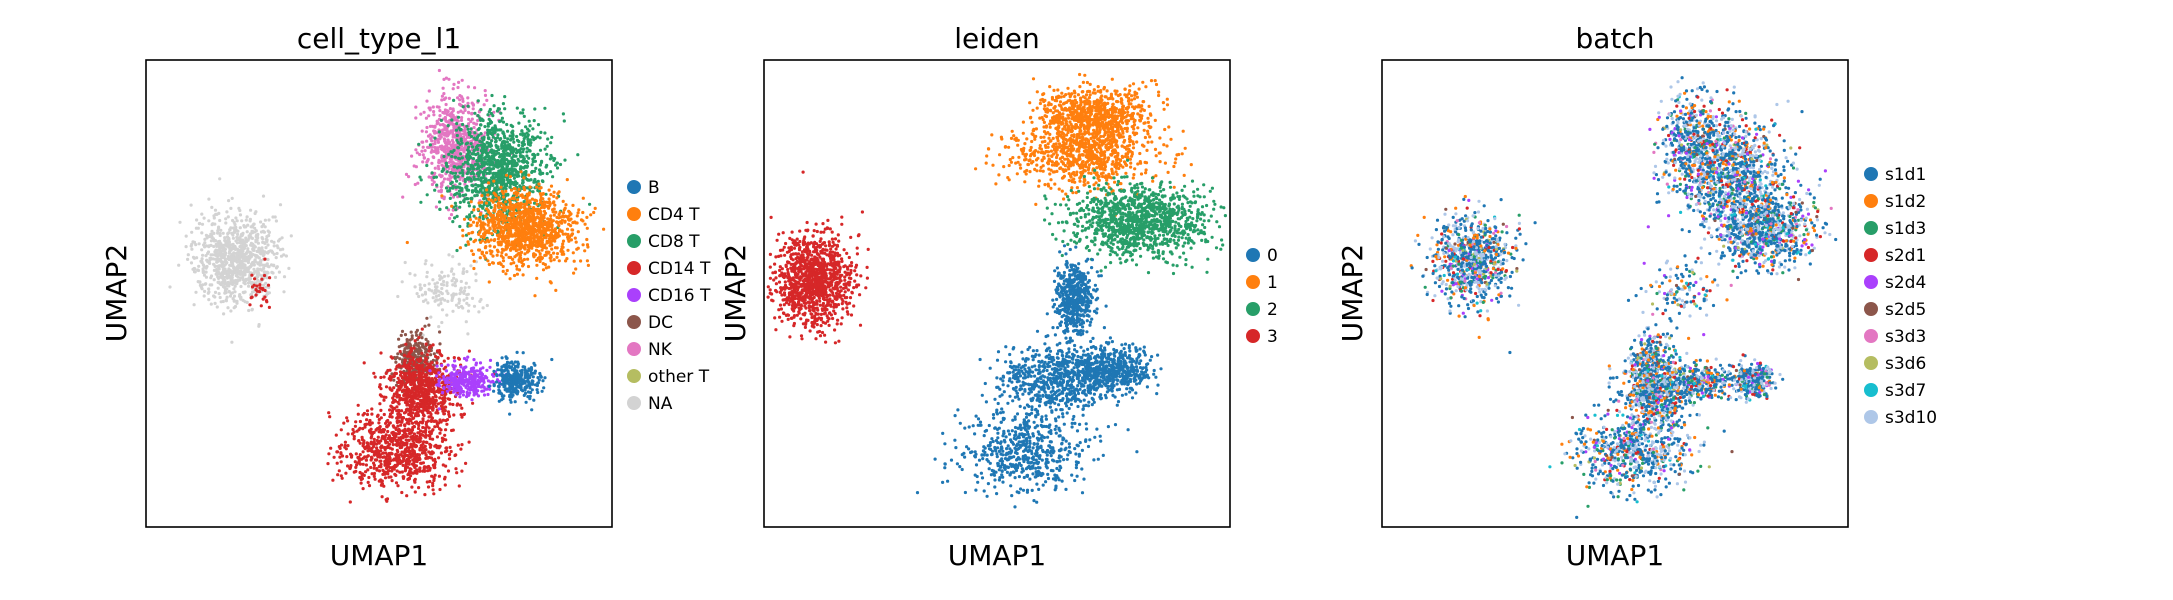  Describe the element at coordinates (379, 38) in the screenshot. I see `panel-title: cell_type_l1` at that location.